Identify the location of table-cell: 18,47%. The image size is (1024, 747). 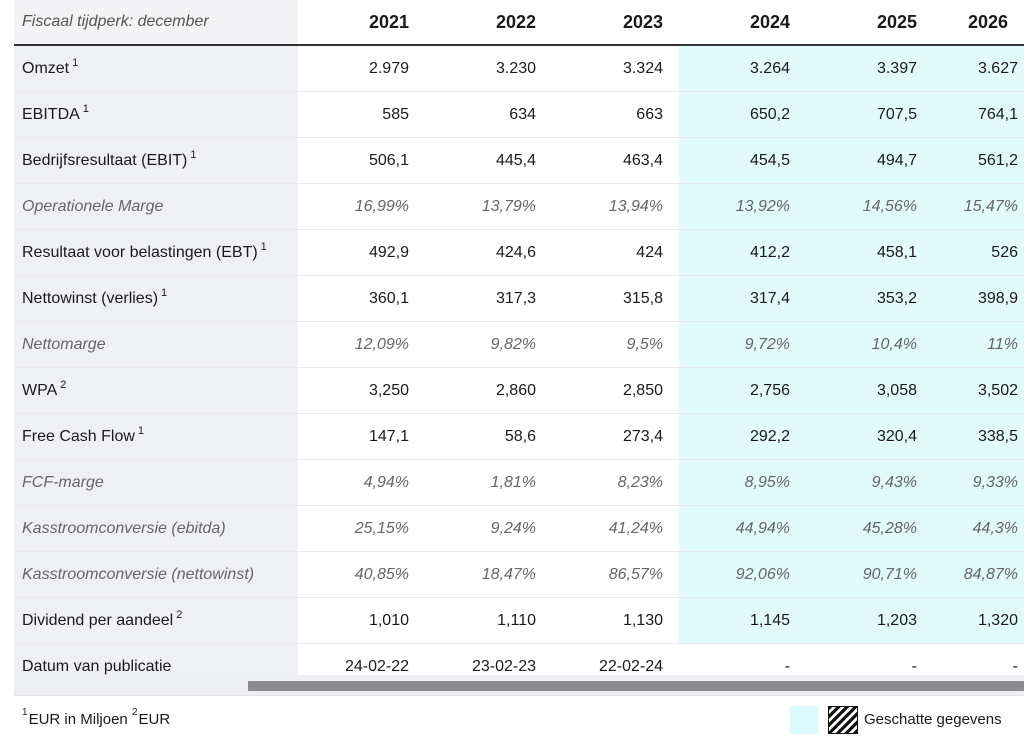
(488, 574).